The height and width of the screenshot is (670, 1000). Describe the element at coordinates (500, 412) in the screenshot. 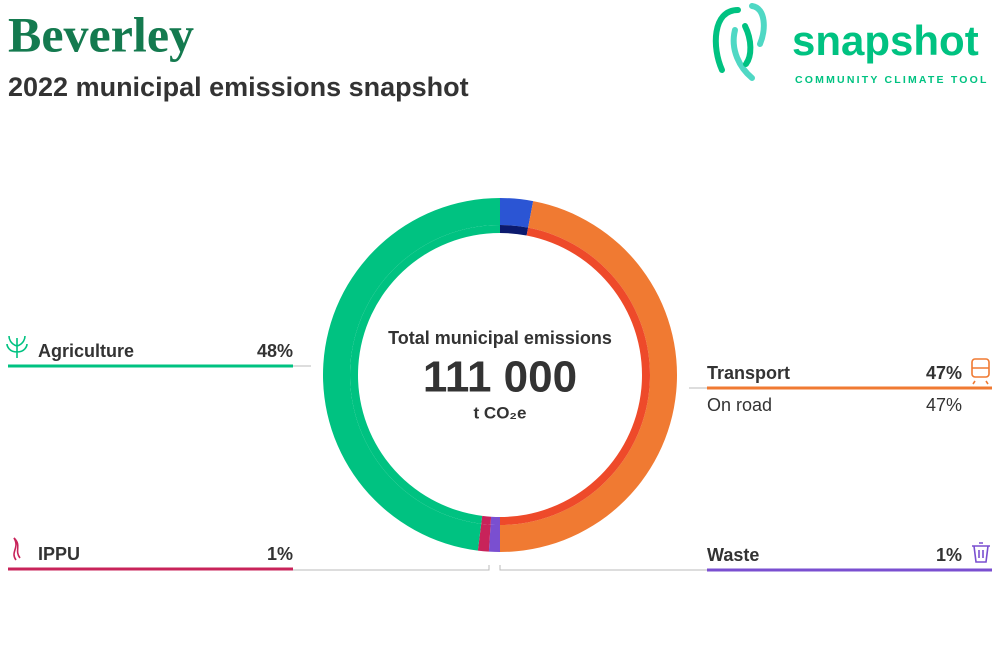

I see `unit: t CO₂e` at that location.